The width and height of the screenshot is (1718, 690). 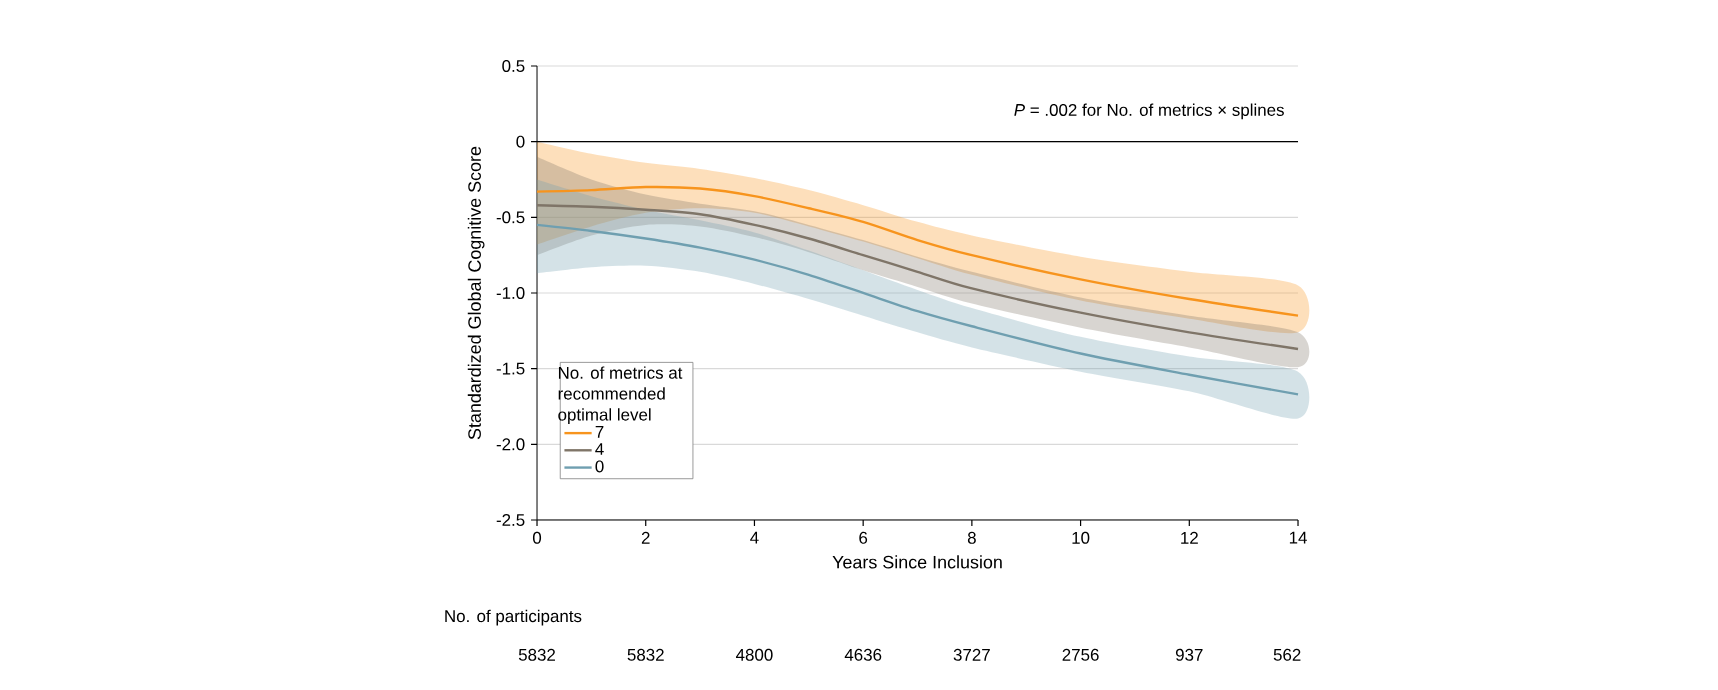 I want to click on x-tick-label: 10, so click(x=1081, y=537).